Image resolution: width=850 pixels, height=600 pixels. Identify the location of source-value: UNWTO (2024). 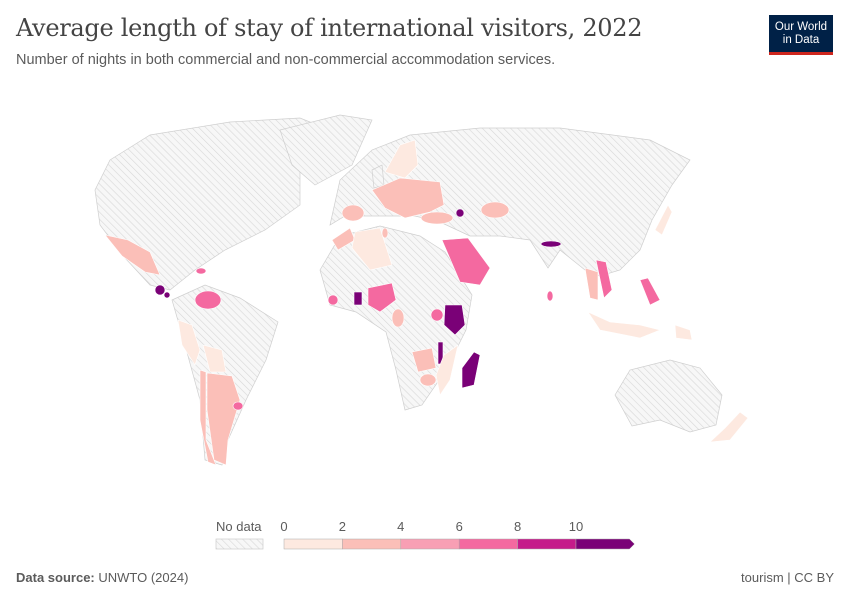
(143, 577).